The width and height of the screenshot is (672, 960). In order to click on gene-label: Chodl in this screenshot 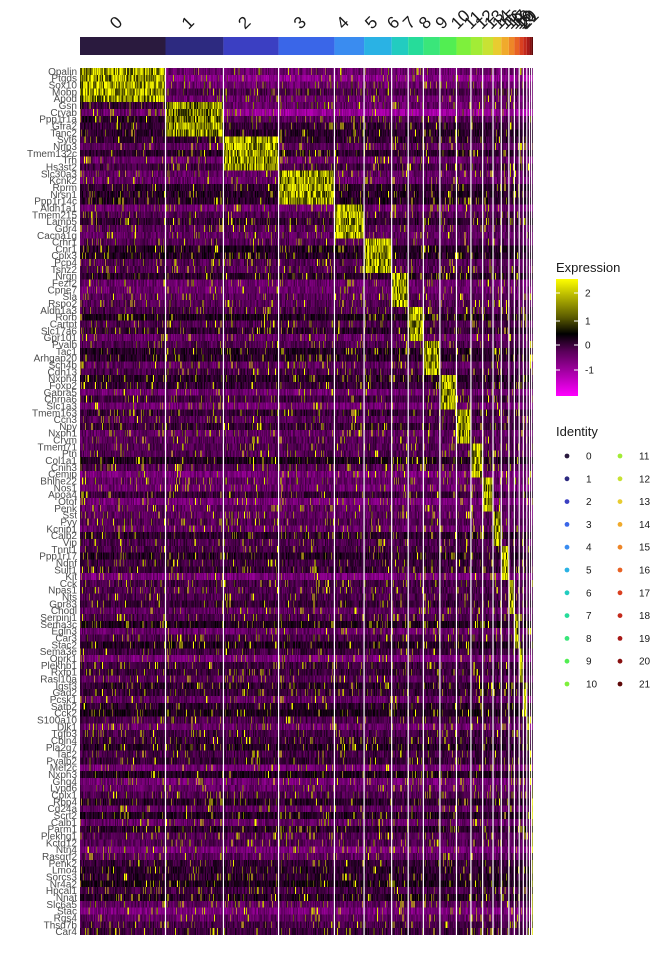, I will do `click(64, 611)`.